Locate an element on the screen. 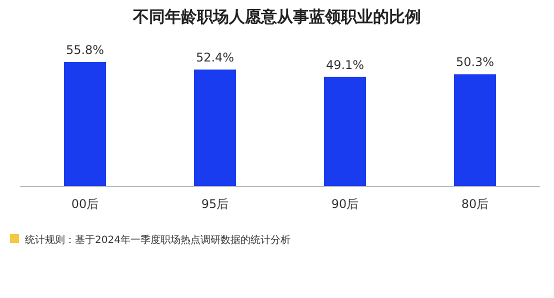  data-label: 55.8% is located at coordinates (85, 50).